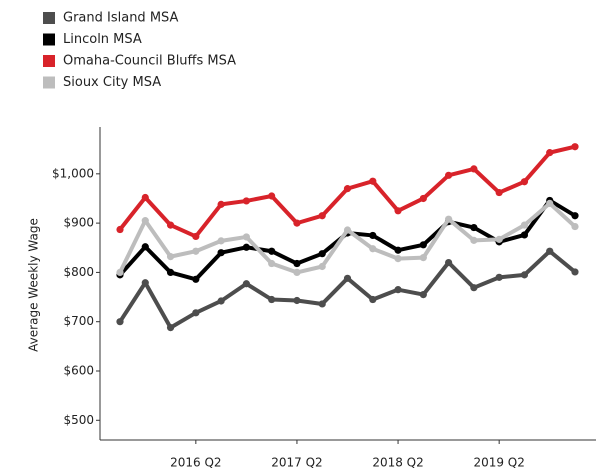  Describe the element at coordinates (78, 321) in the screenshot. I see `y-tick-label: $700` at that location.